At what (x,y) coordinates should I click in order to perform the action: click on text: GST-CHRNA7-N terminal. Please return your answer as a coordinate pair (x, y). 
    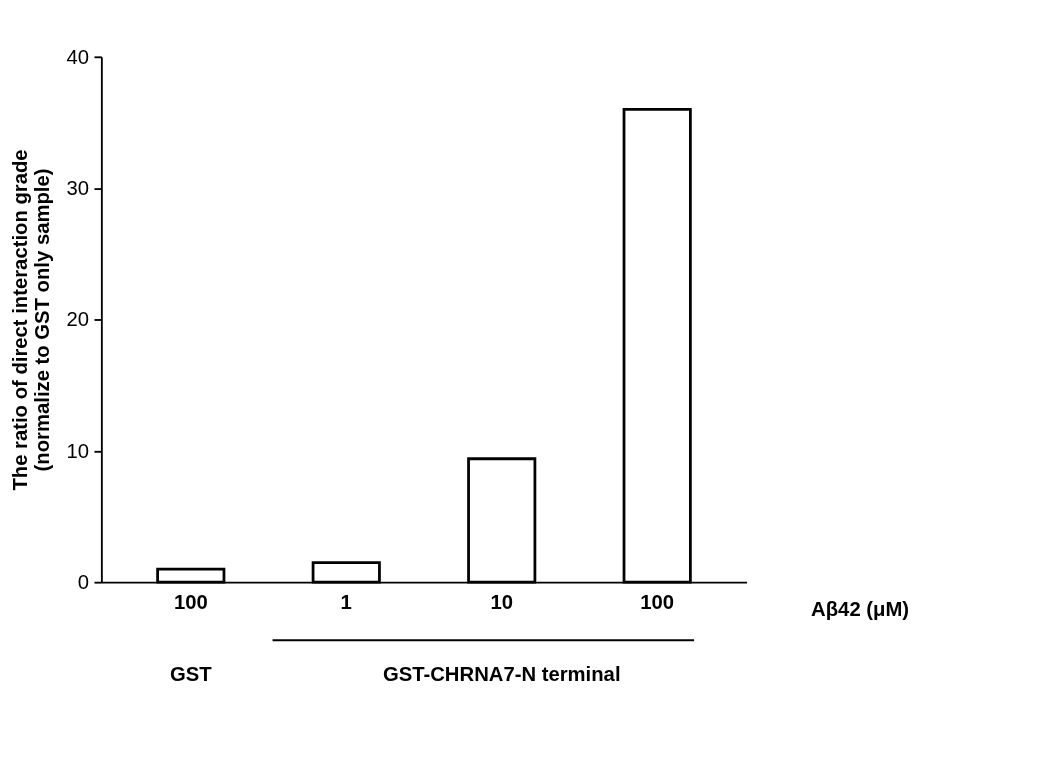
    Looking at the image, I should click on (501, 673).